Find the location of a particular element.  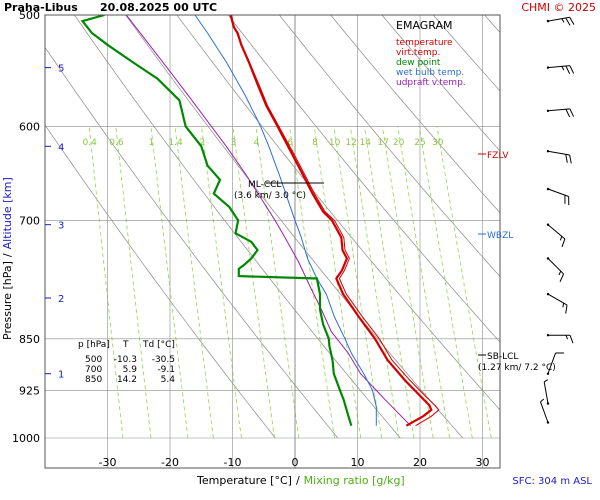

ml-ccl-label: ML-CCL is located at coordinates (264, 185).